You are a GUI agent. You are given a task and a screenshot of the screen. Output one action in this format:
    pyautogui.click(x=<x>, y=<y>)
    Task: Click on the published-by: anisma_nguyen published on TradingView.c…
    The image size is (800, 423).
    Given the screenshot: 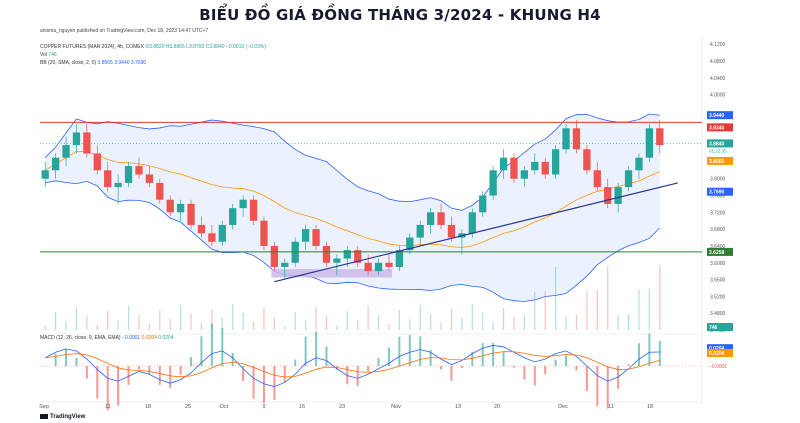 What is the action you would take?
    pyautogui.click(x=124, y=31)
    